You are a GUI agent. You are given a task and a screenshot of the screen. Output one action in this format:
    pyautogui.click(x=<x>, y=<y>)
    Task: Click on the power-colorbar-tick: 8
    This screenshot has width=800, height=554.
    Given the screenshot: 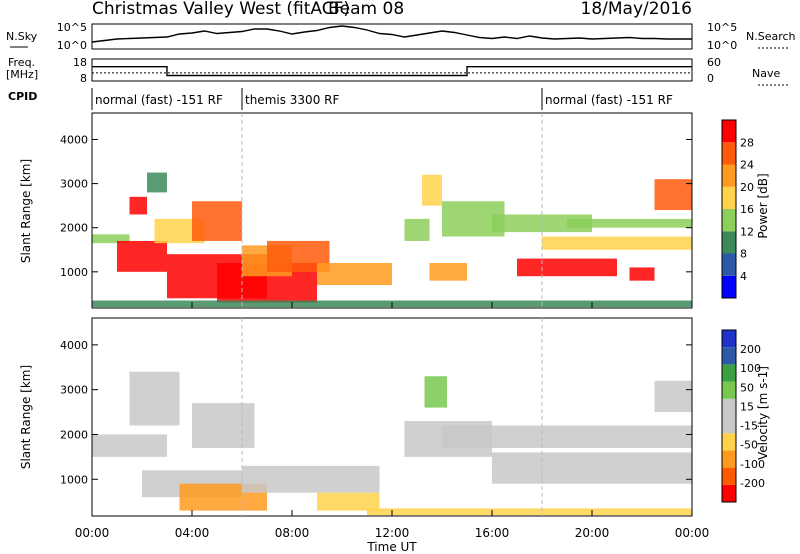 What is the action you would take?
    pyautogui.click(x=743, y=254)
    